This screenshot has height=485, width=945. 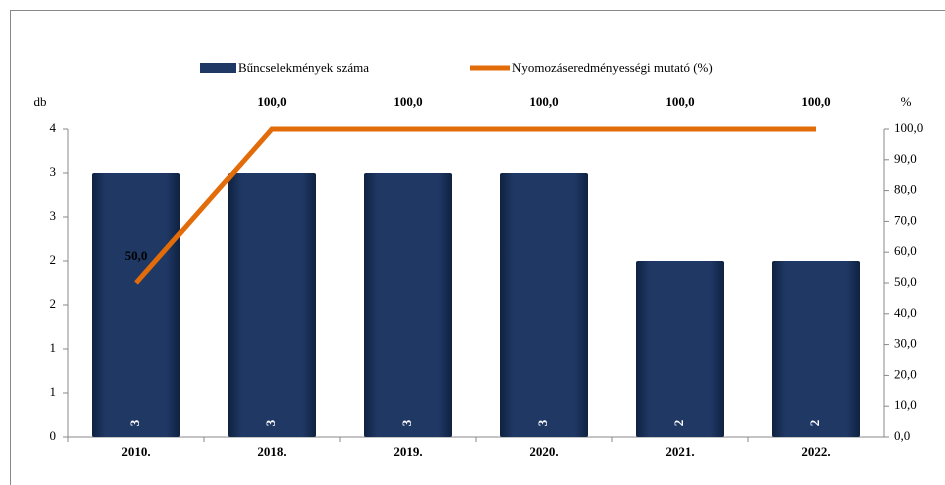 I want to click on y-tick-label: 0, so click(x=53, y=435).